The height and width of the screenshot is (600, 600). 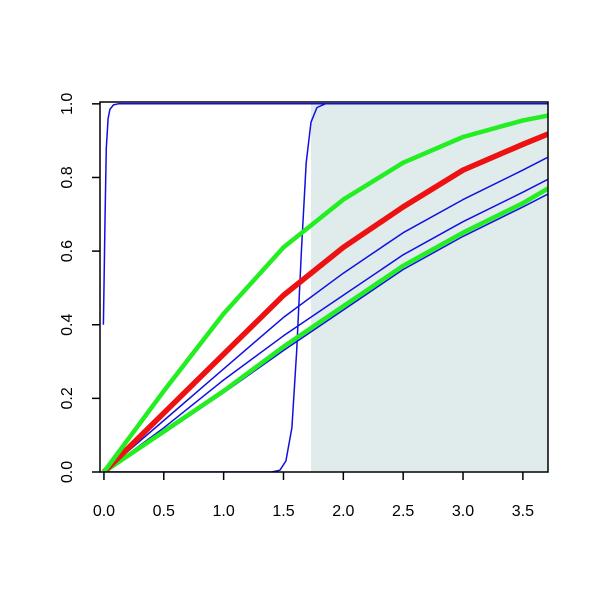 What do you see at coordinates (67, 104) in the screenshot?
I see `y-tick-label: 1.0` at bounding box center [67, 104].